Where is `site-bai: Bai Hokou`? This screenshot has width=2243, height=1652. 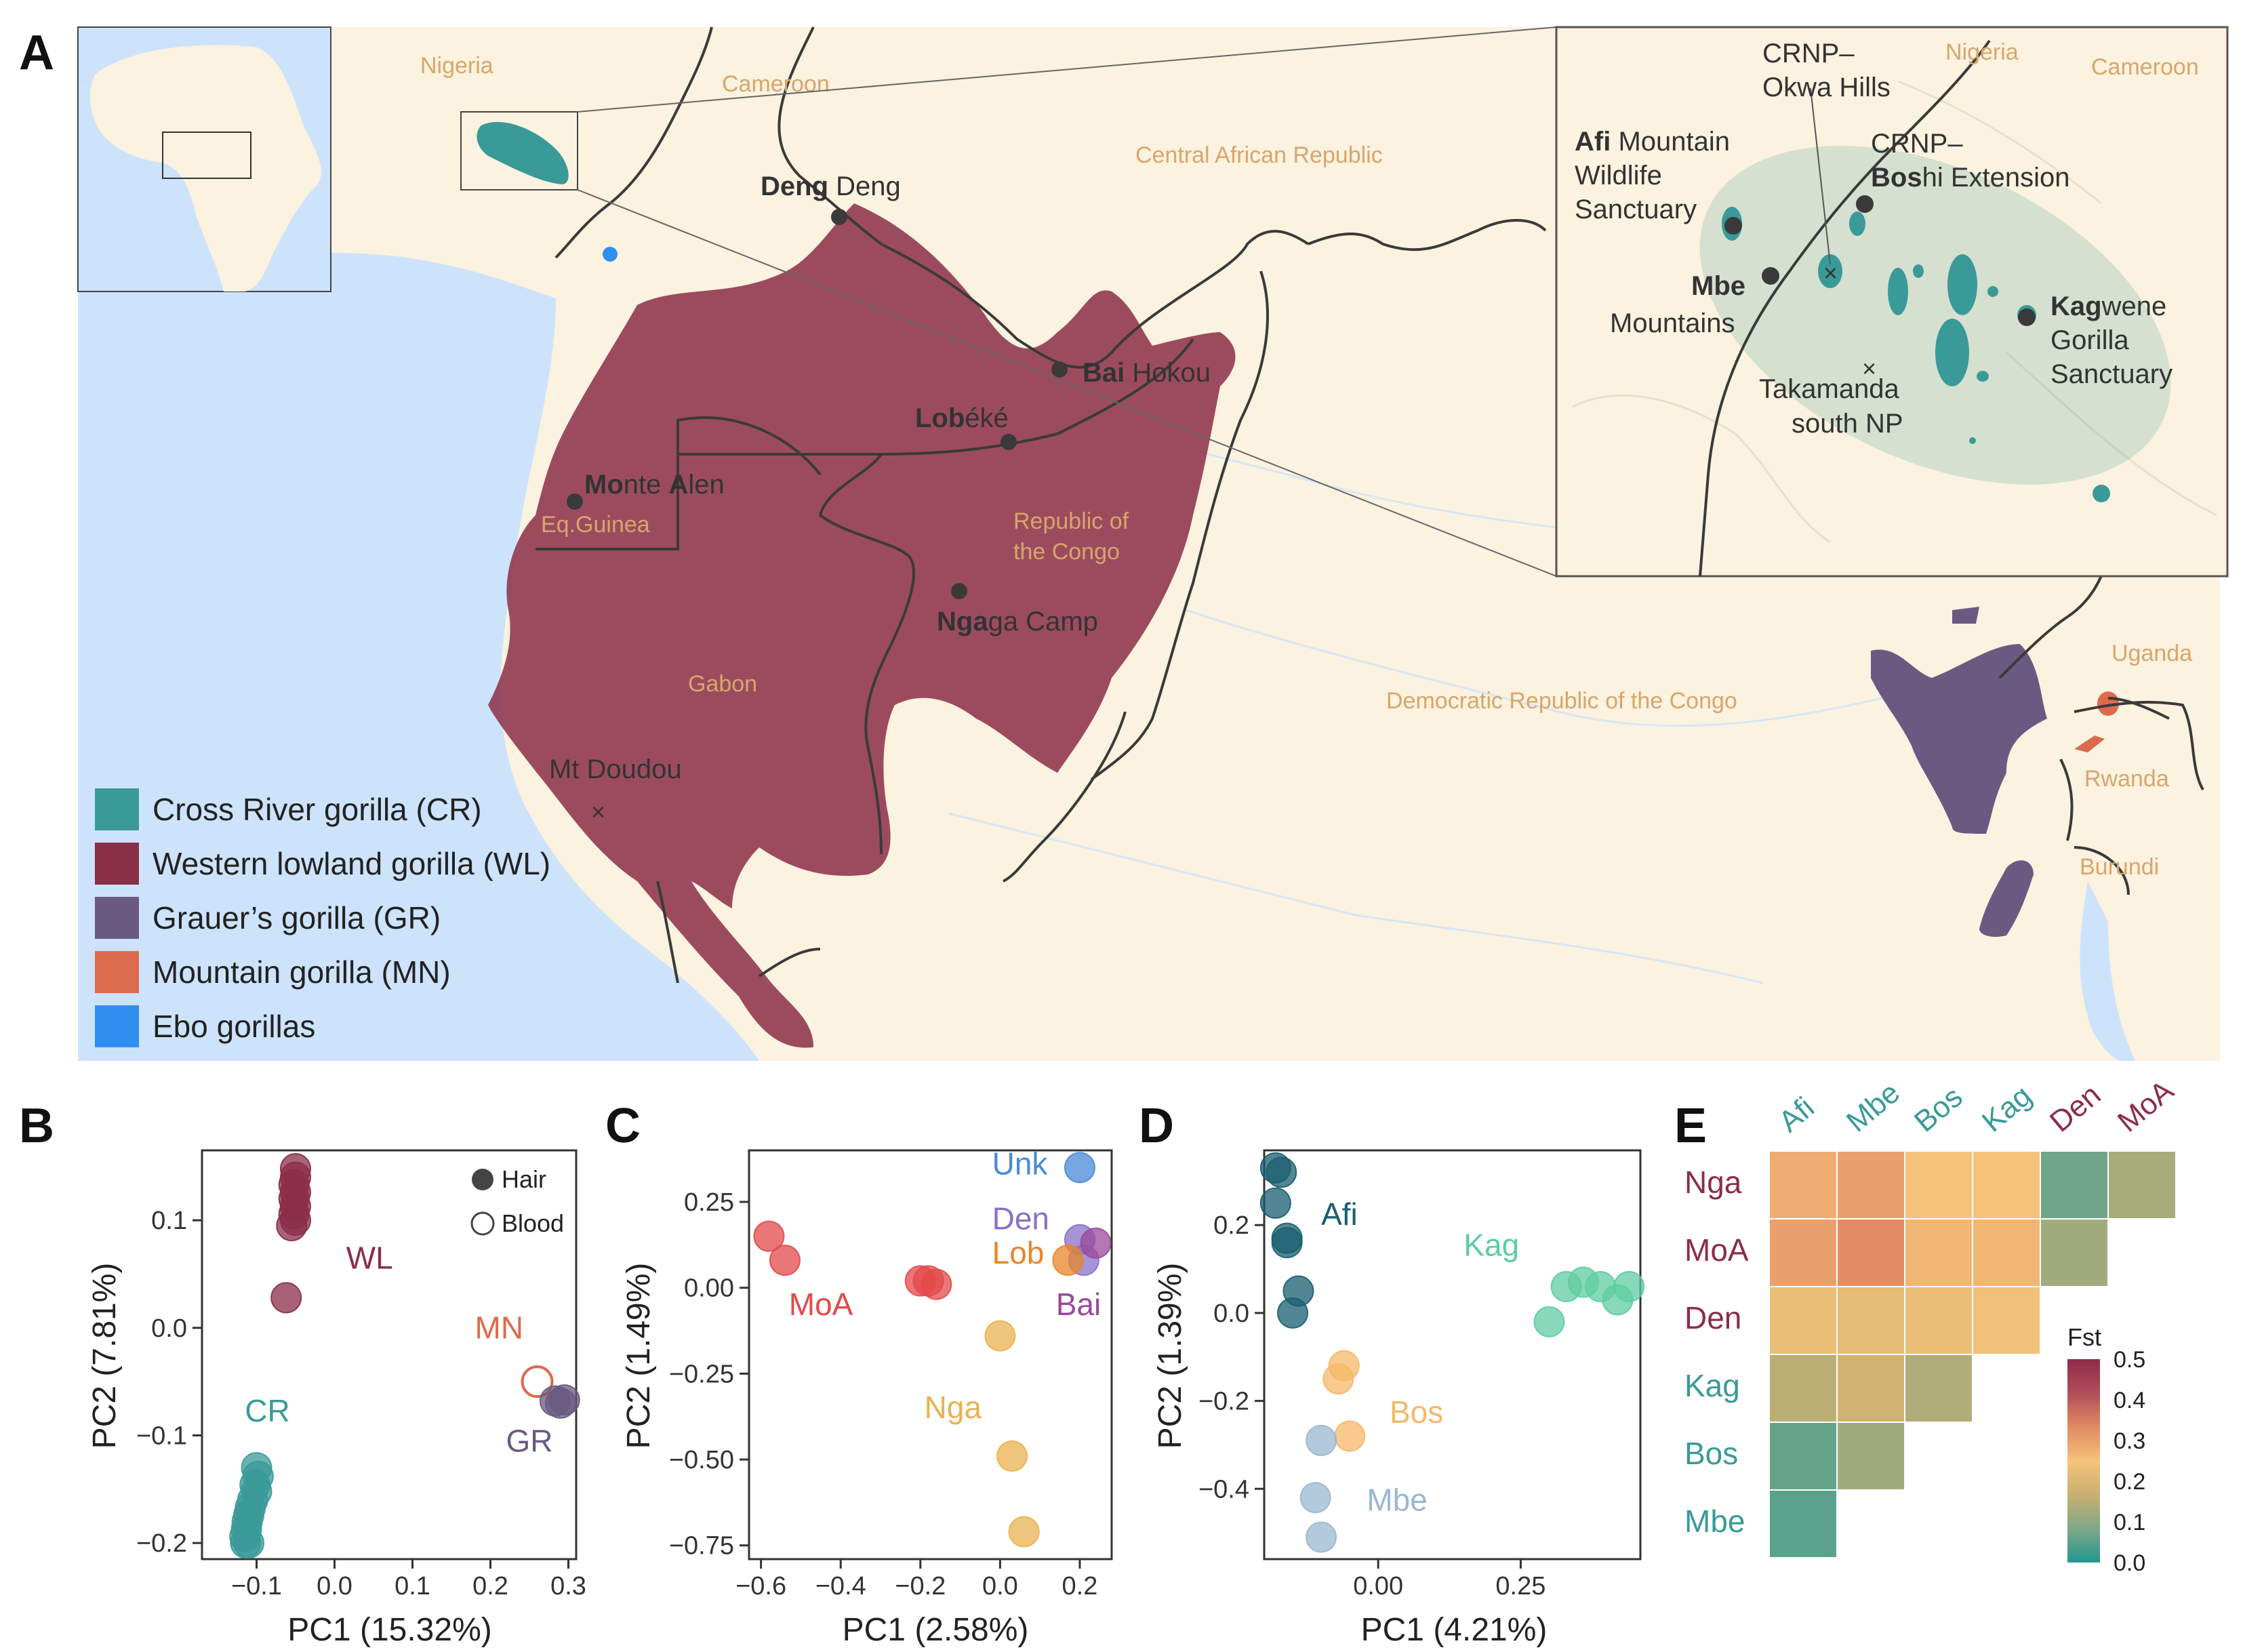 site-bai: Bai Hokou is located at coordinates (1147, 373).